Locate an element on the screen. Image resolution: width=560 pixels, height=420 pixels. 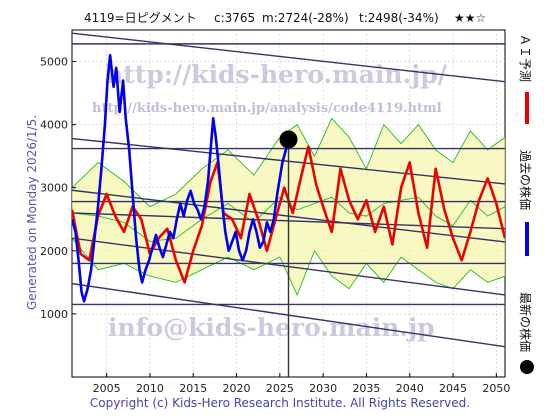
header-t-value: t:2498(-34%) is located at coordinates (399, 18).